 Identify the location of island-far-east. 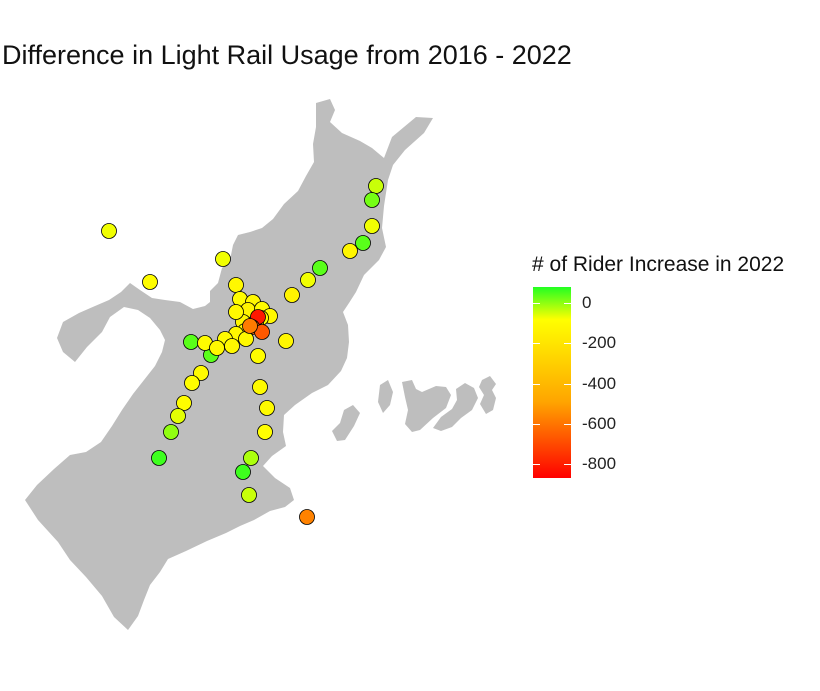
(487, 395).